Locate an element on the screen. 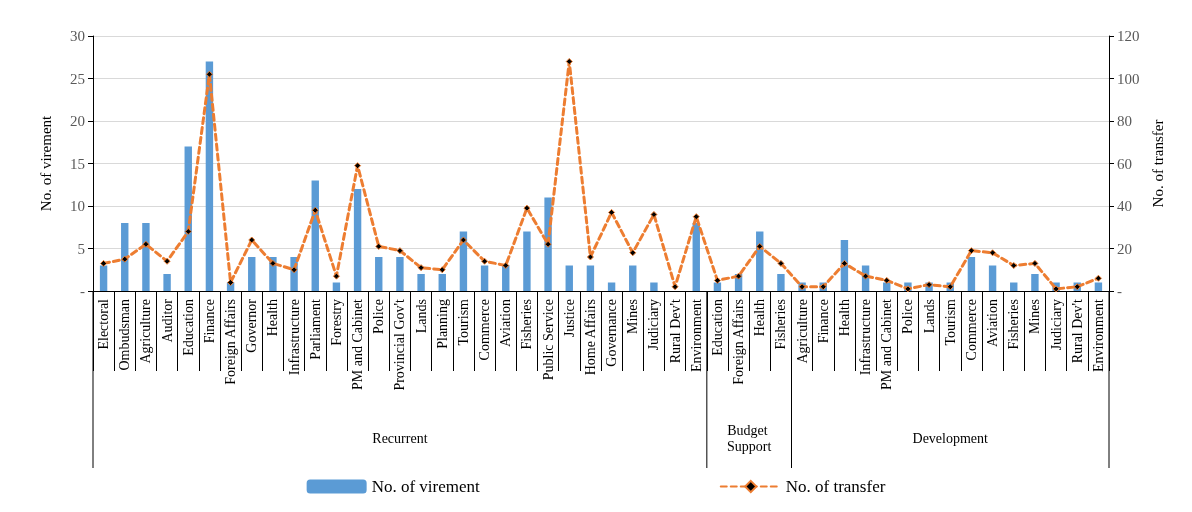  y2-tick-label: 60 is located at coordinates (1124, 163).